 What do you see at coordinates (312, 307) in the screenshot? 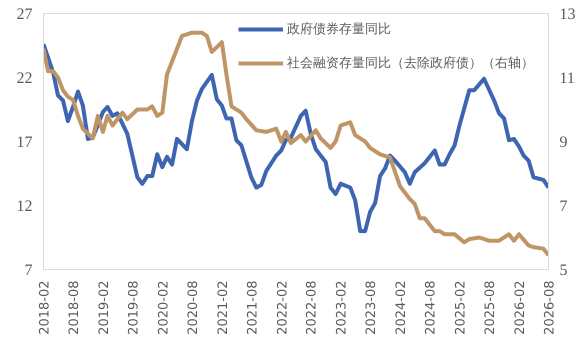
I see `x-tick-label: 2022-08` at bounding box center [312, 307].